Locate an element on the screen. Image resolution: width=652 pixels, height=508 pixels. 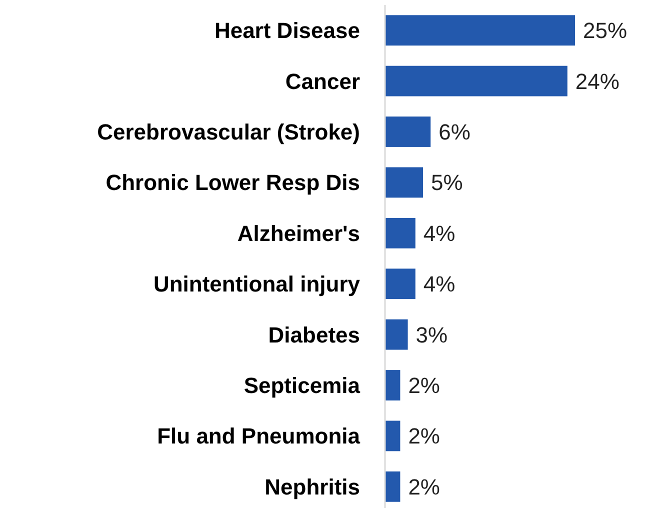
y-tick-label: Cancer is located at coordinates (322, 81).